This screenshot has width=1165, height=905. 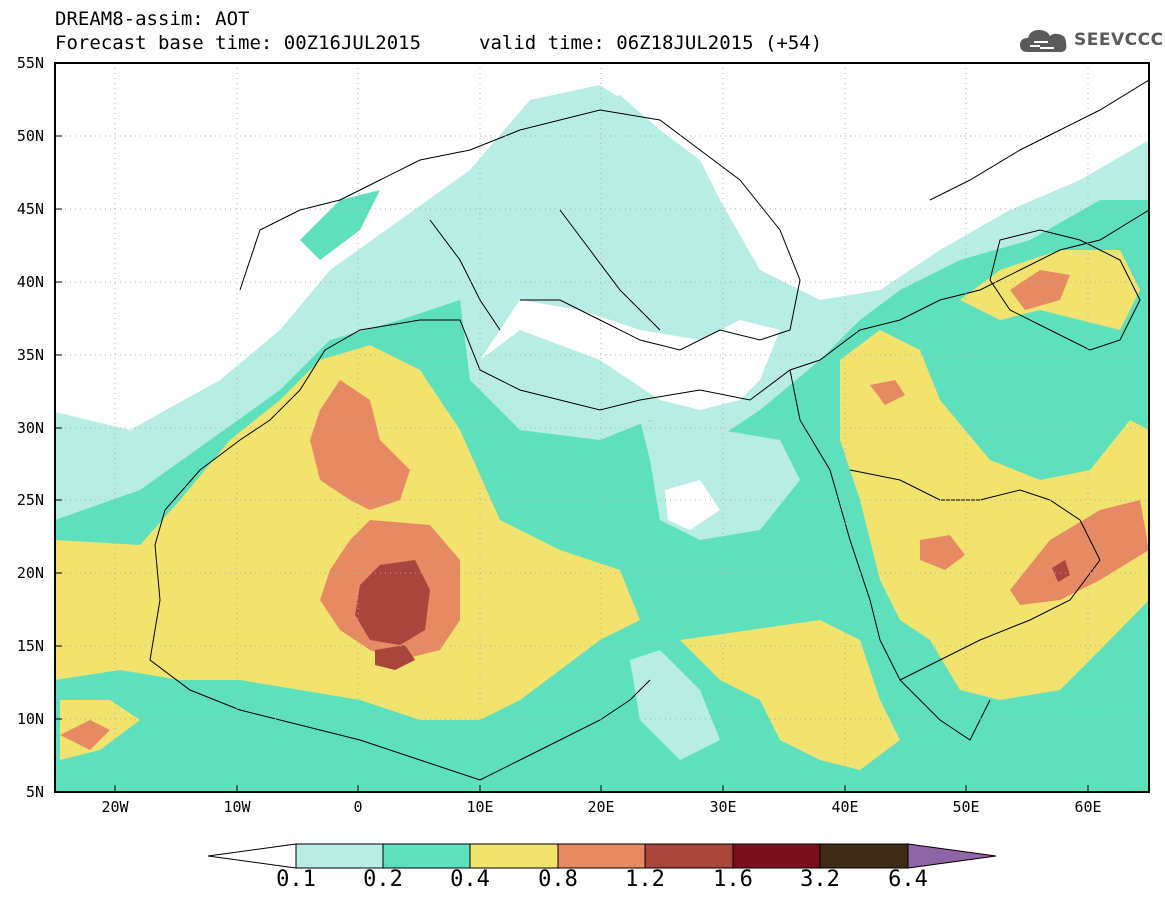 I want to click on colorbar-under-arrow, so click(x=252, y=856).